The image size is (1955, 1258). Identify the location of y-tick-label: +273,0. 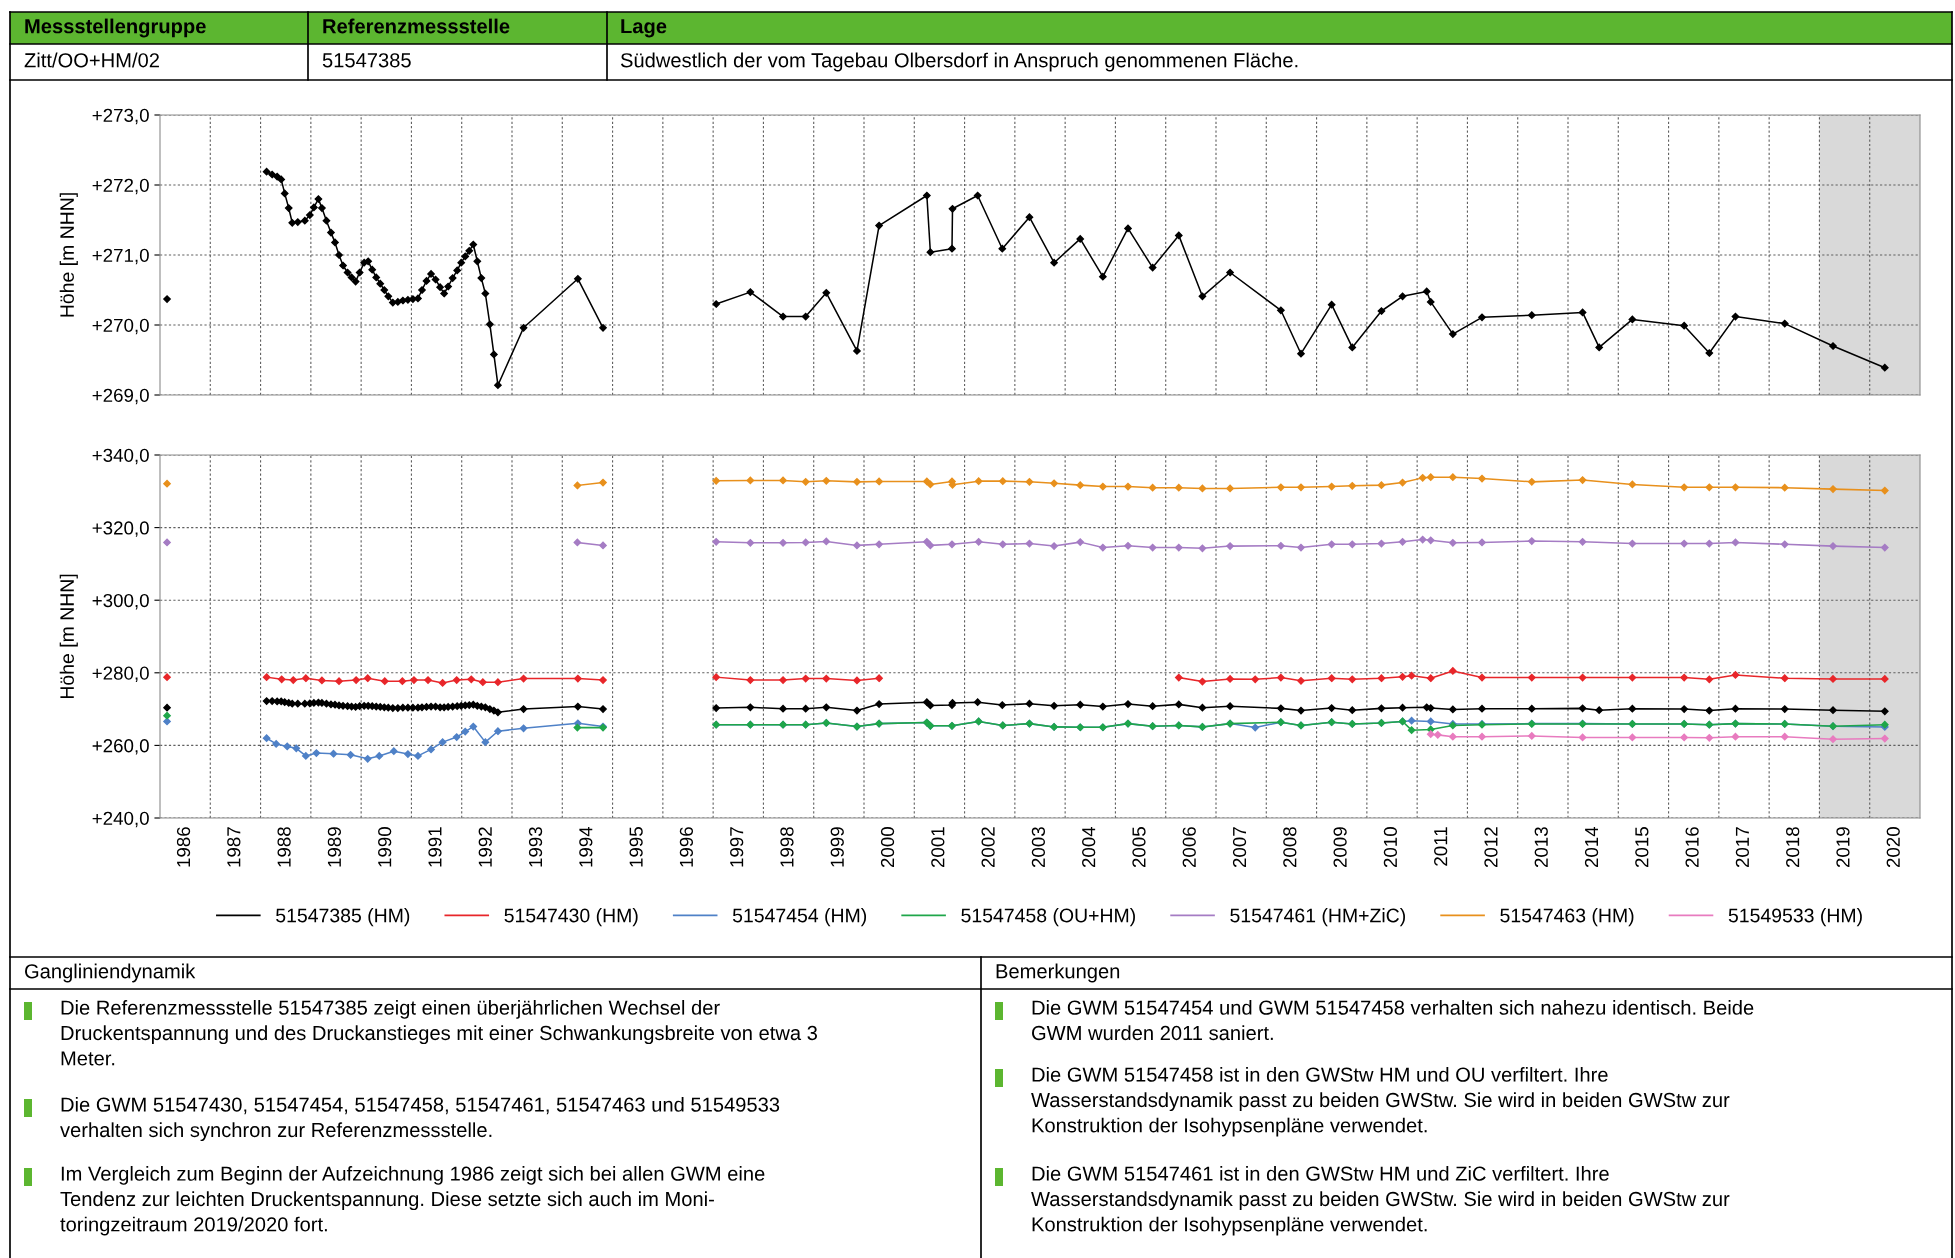
(120, 116).